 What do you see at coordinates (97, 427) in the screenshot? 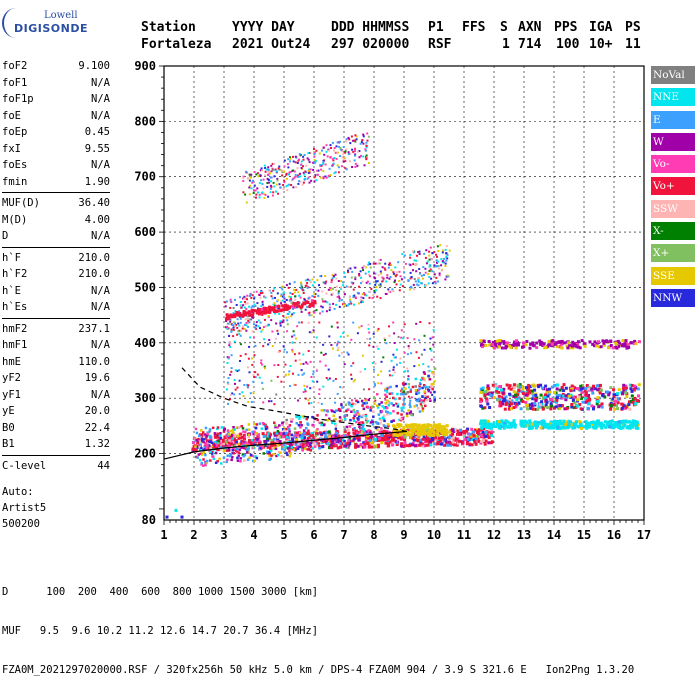
I see `param-value: 22.4` at bounding box center [97, 427].